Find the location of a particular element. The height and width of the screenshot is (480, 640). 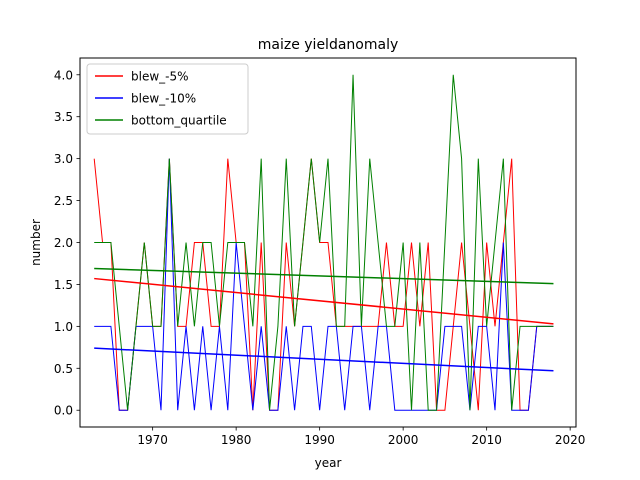

x-axis-label: year is located at coordinates (328, 463).